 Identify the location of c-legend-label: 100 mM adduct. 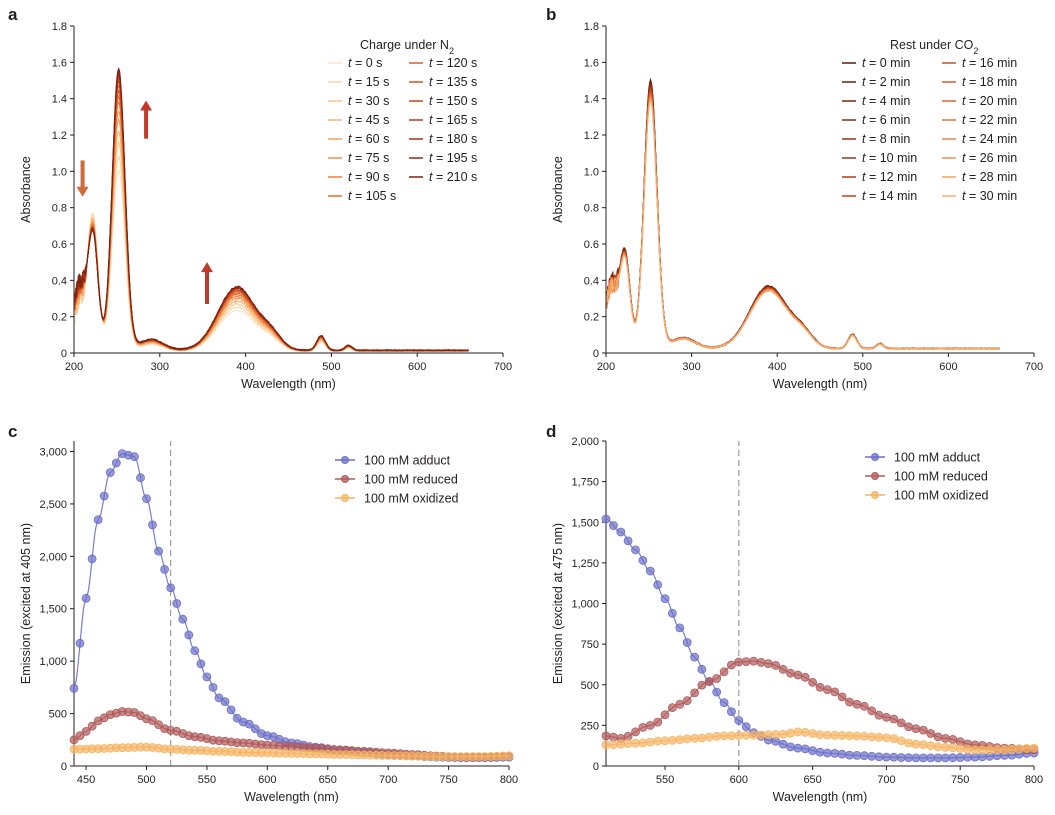
(407, 461).